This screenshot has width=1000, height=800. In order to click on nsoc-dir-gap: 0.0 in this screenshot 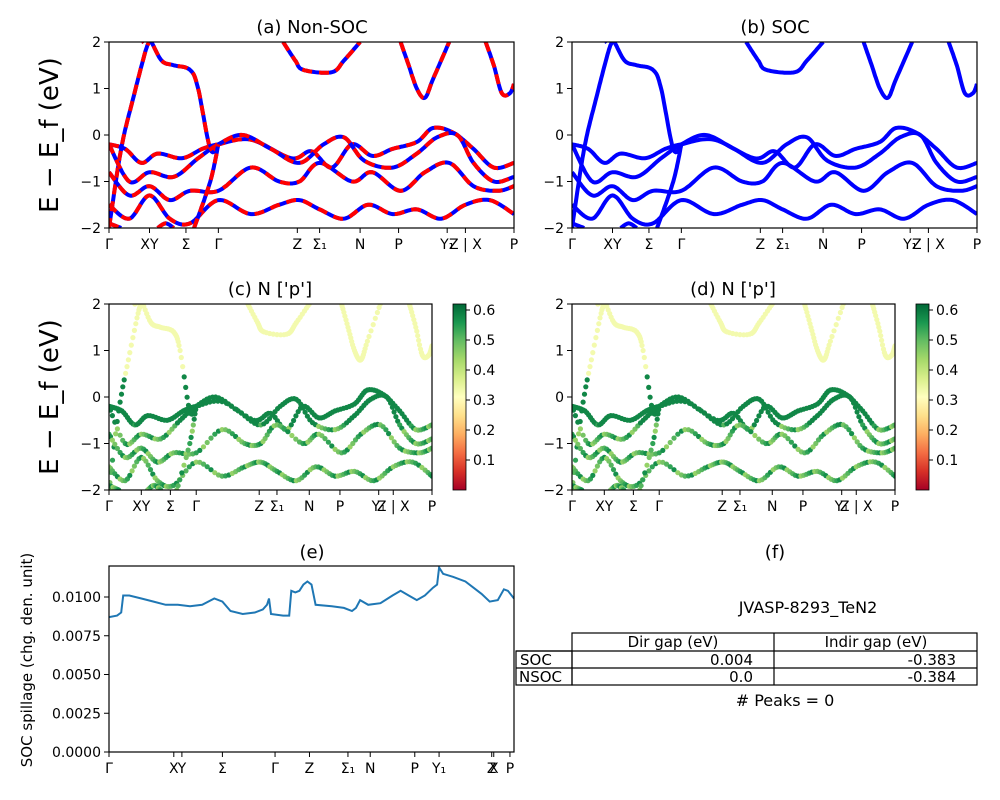, I will do `click(741, 677)`.